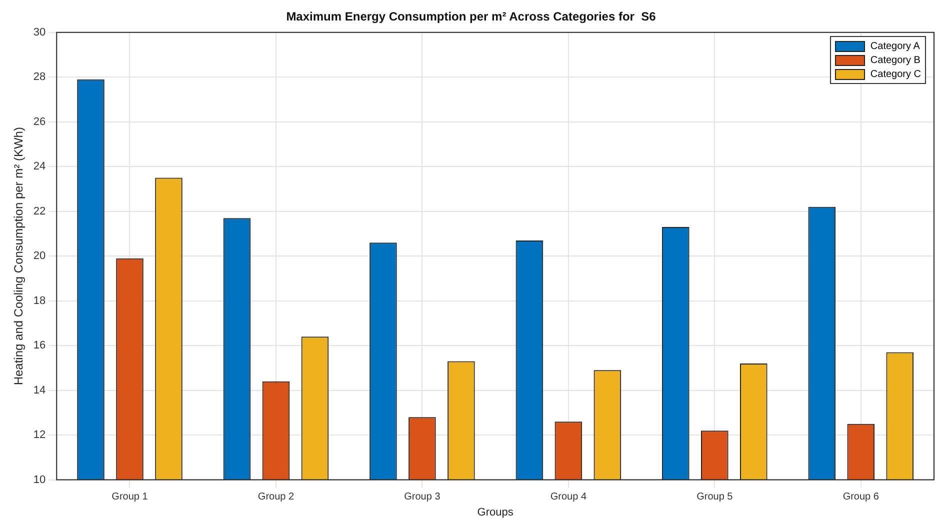  Describe the element at coordinates (715, 497) in the screenshot. I see `x-tick-label: Group 5` at that location.